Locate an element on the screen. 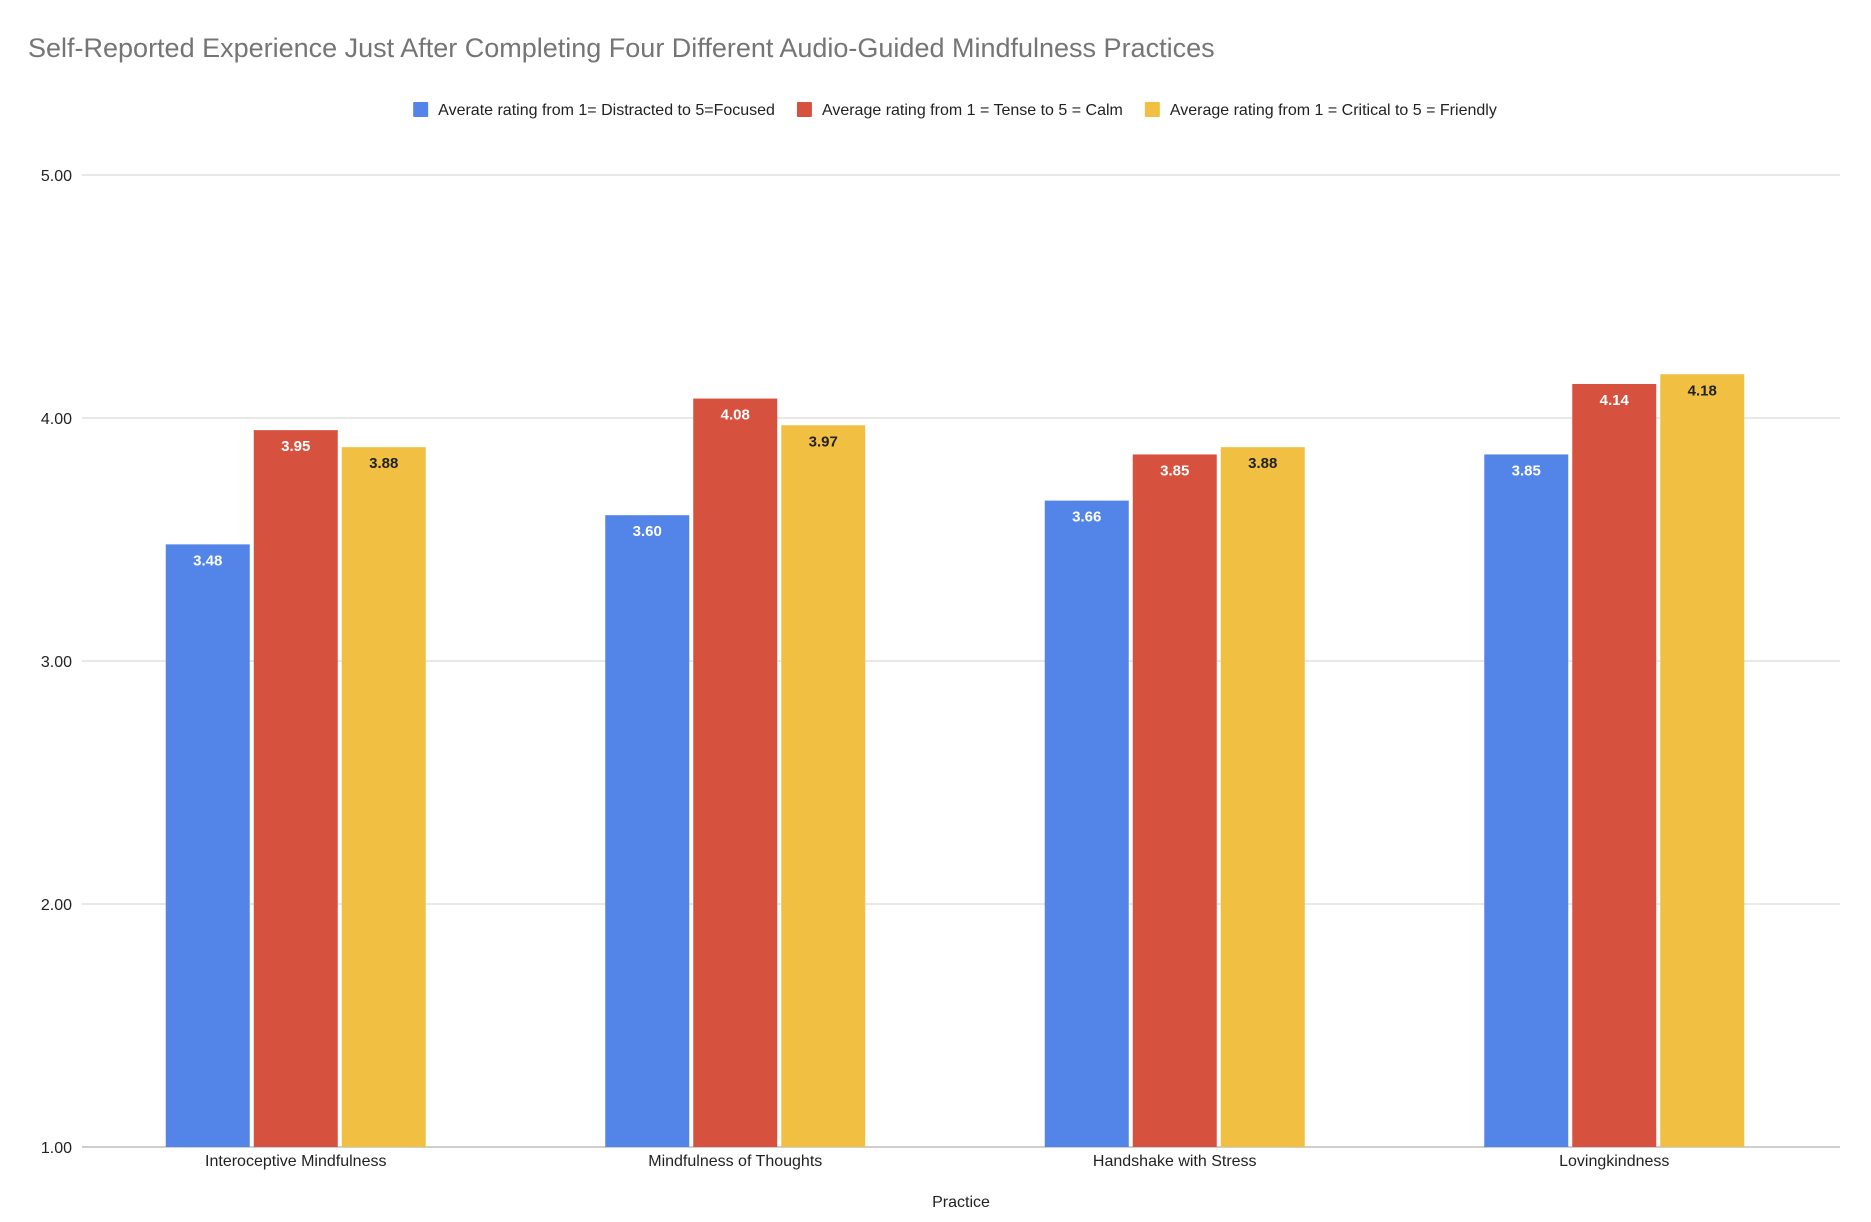 This screenshot has height=1222, width=1871. data-label: 3.97 is located at coordinates (823, 441).